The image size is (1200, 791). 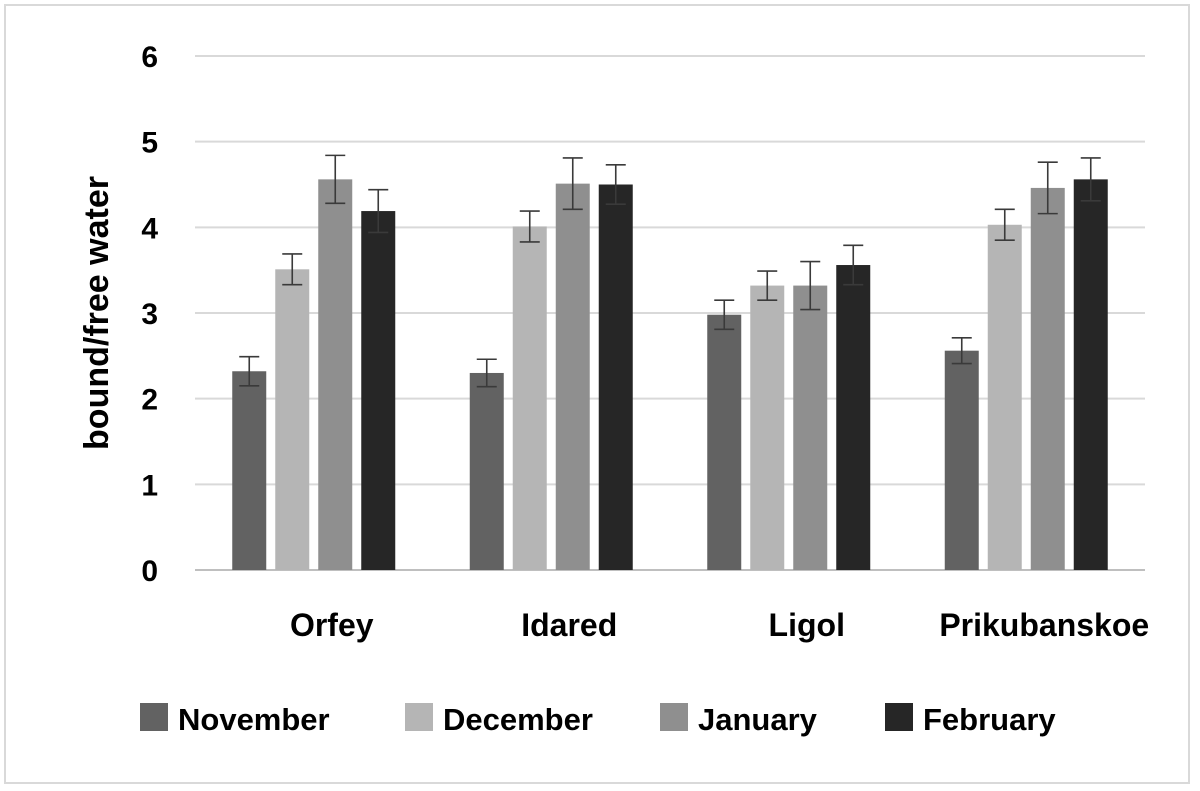 I want to click on legend-label: November, so click(x=254, y=719).